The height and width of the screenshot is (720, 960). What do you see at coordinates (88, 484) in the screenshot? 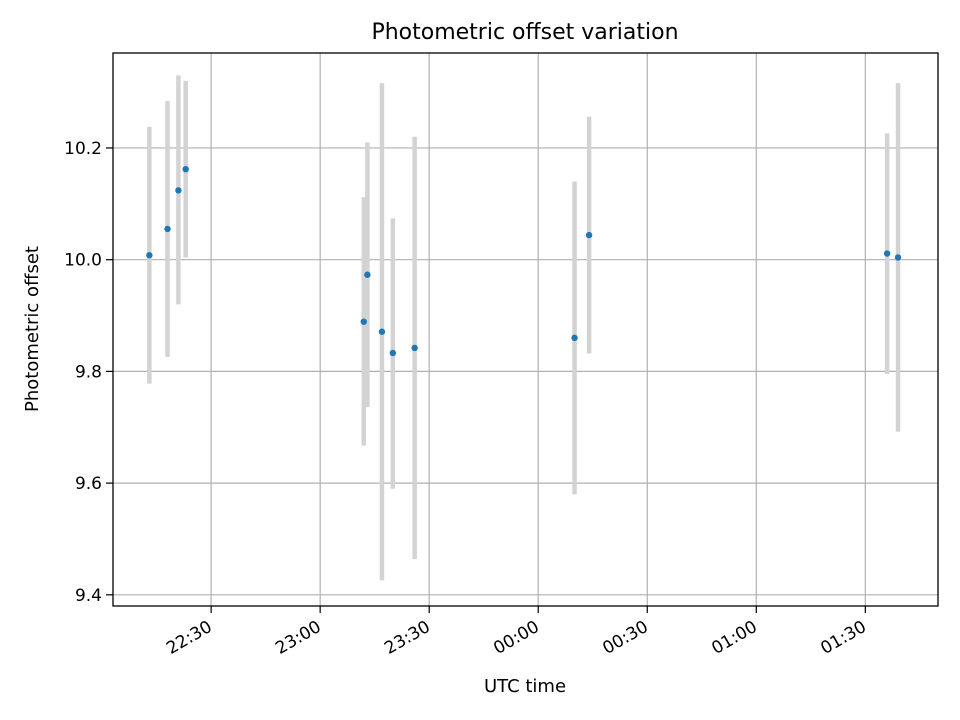
I see `y-tick-label: 9.6` at bounding box center [88, 484].